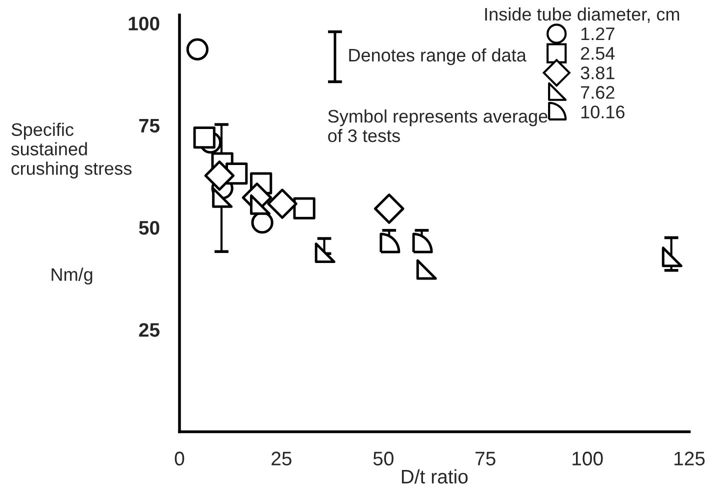 This screenshot has height=502, width=718. Describe the element at coordinates (437, 57) in the screenshot. I see `annotation: Denotes range of data` at that location.